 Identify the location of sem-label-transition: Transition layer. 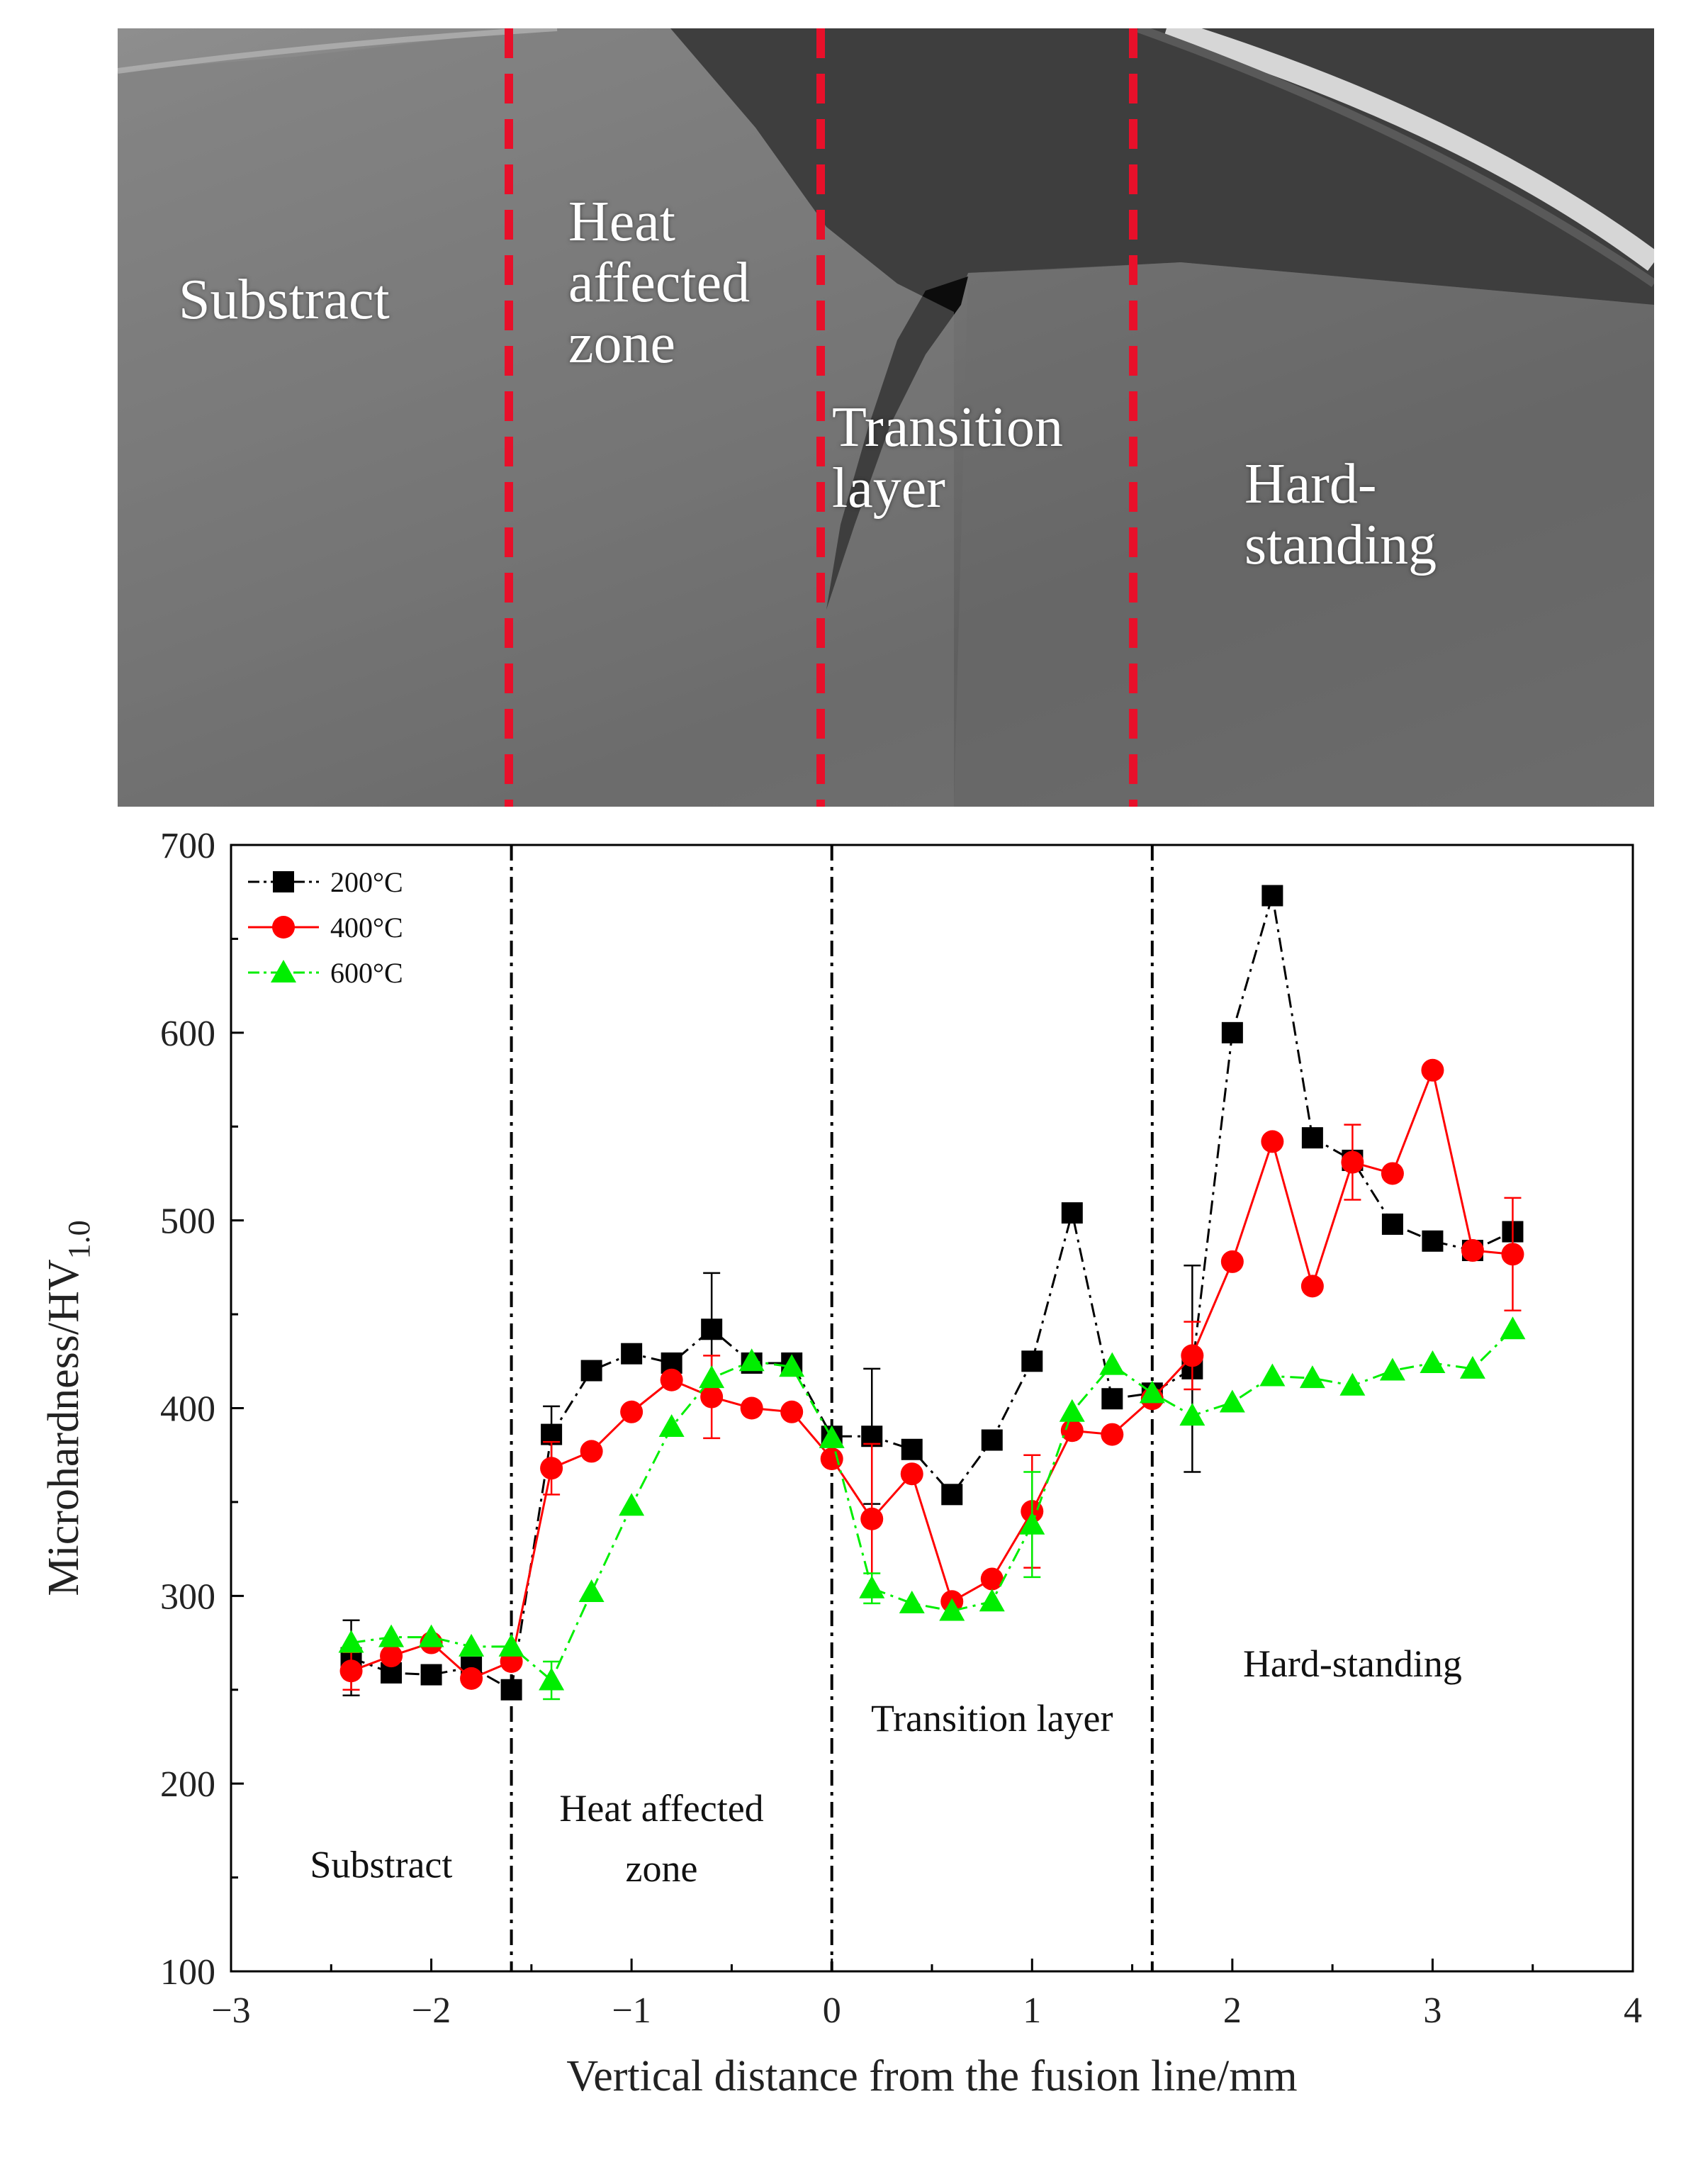
(948, 458).